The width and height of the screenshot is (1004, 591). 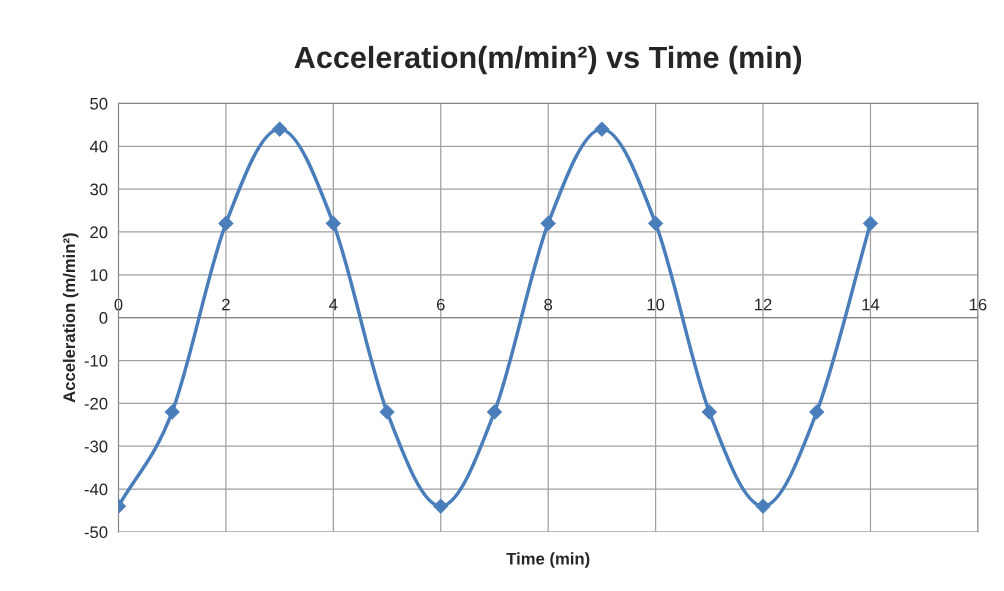 I want to click on x-tick-label: 12, so click(x=763, y=304).